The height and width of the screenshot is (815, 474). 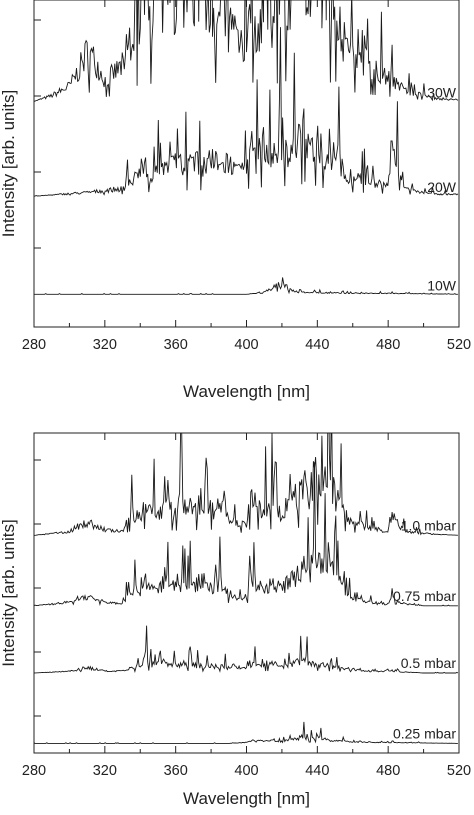 What do you see at coordinates (442, 187) in the screenshot?
I see `series-label: 20W` at bounding box center [442, 187].